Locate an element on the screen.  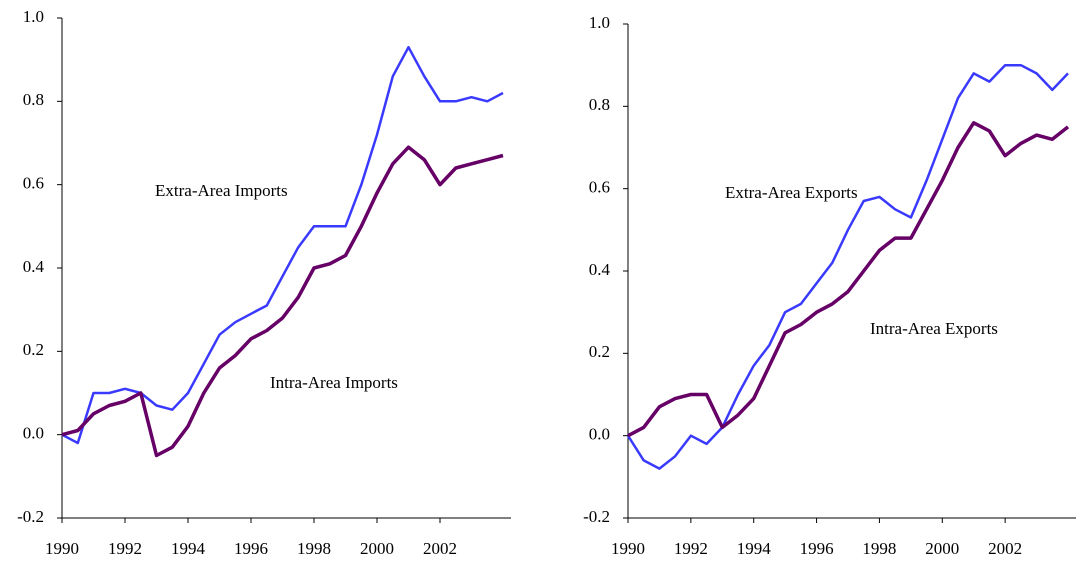
series-label: Extra-Area Exports is located at coordinates (791, 192).